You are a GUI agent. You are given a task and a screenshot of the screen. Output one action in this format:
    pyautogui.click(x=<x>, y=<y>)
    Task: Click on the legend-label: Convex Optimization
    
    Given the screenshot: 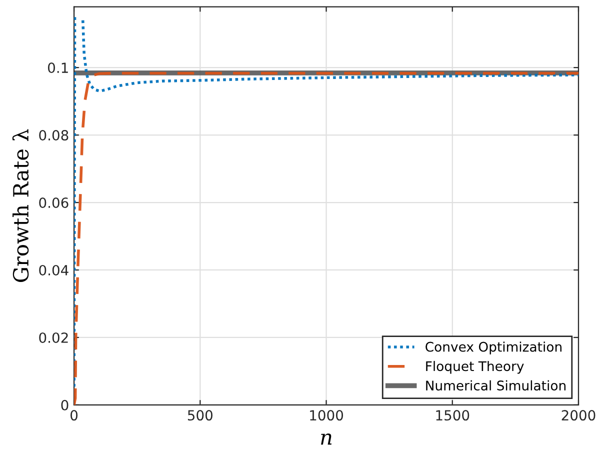 What is the action you would take?
    pyautogui.click(x=494, y=348)
    